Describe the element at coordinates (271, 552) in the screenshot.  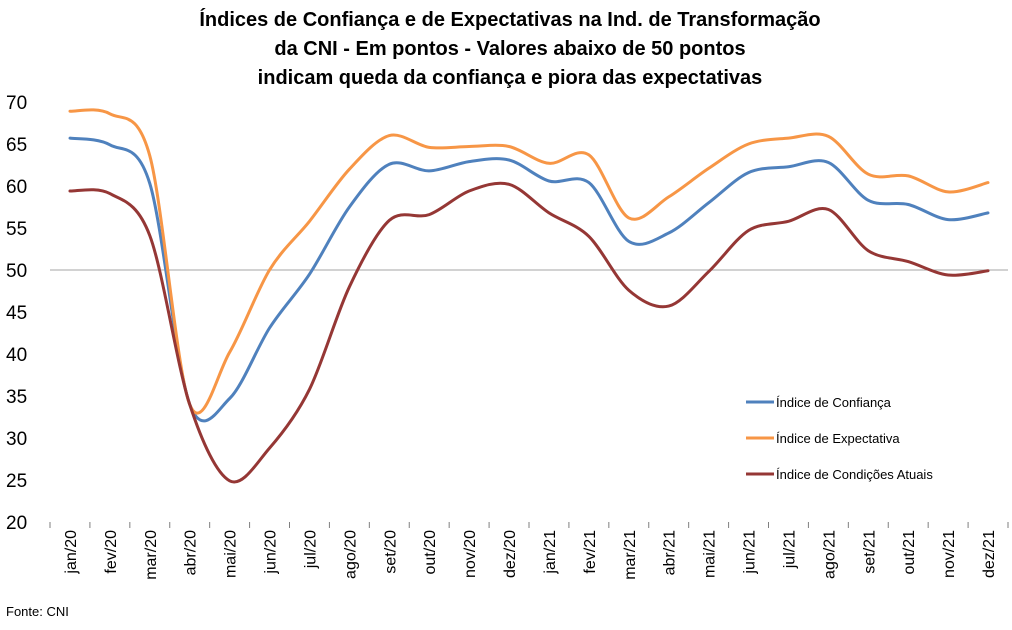
I see `x-tick-label: jun/20` at that location.